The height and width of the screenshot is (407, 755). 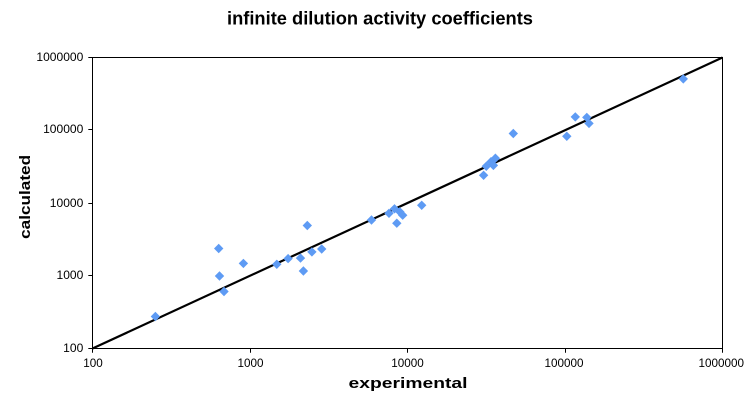 I want to click on svg-text: experimental, so click(x=408, y=383).